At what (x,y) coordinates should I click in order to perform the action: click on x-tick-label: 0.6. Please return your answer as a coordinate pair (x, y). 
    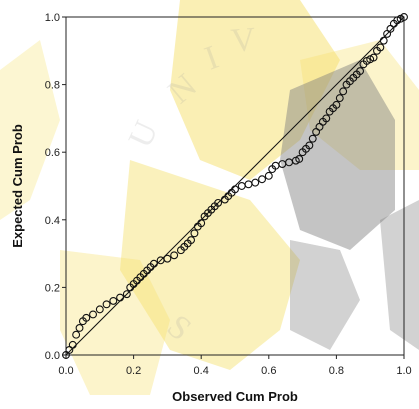
    Looking at the image, I should click on (268, 371).